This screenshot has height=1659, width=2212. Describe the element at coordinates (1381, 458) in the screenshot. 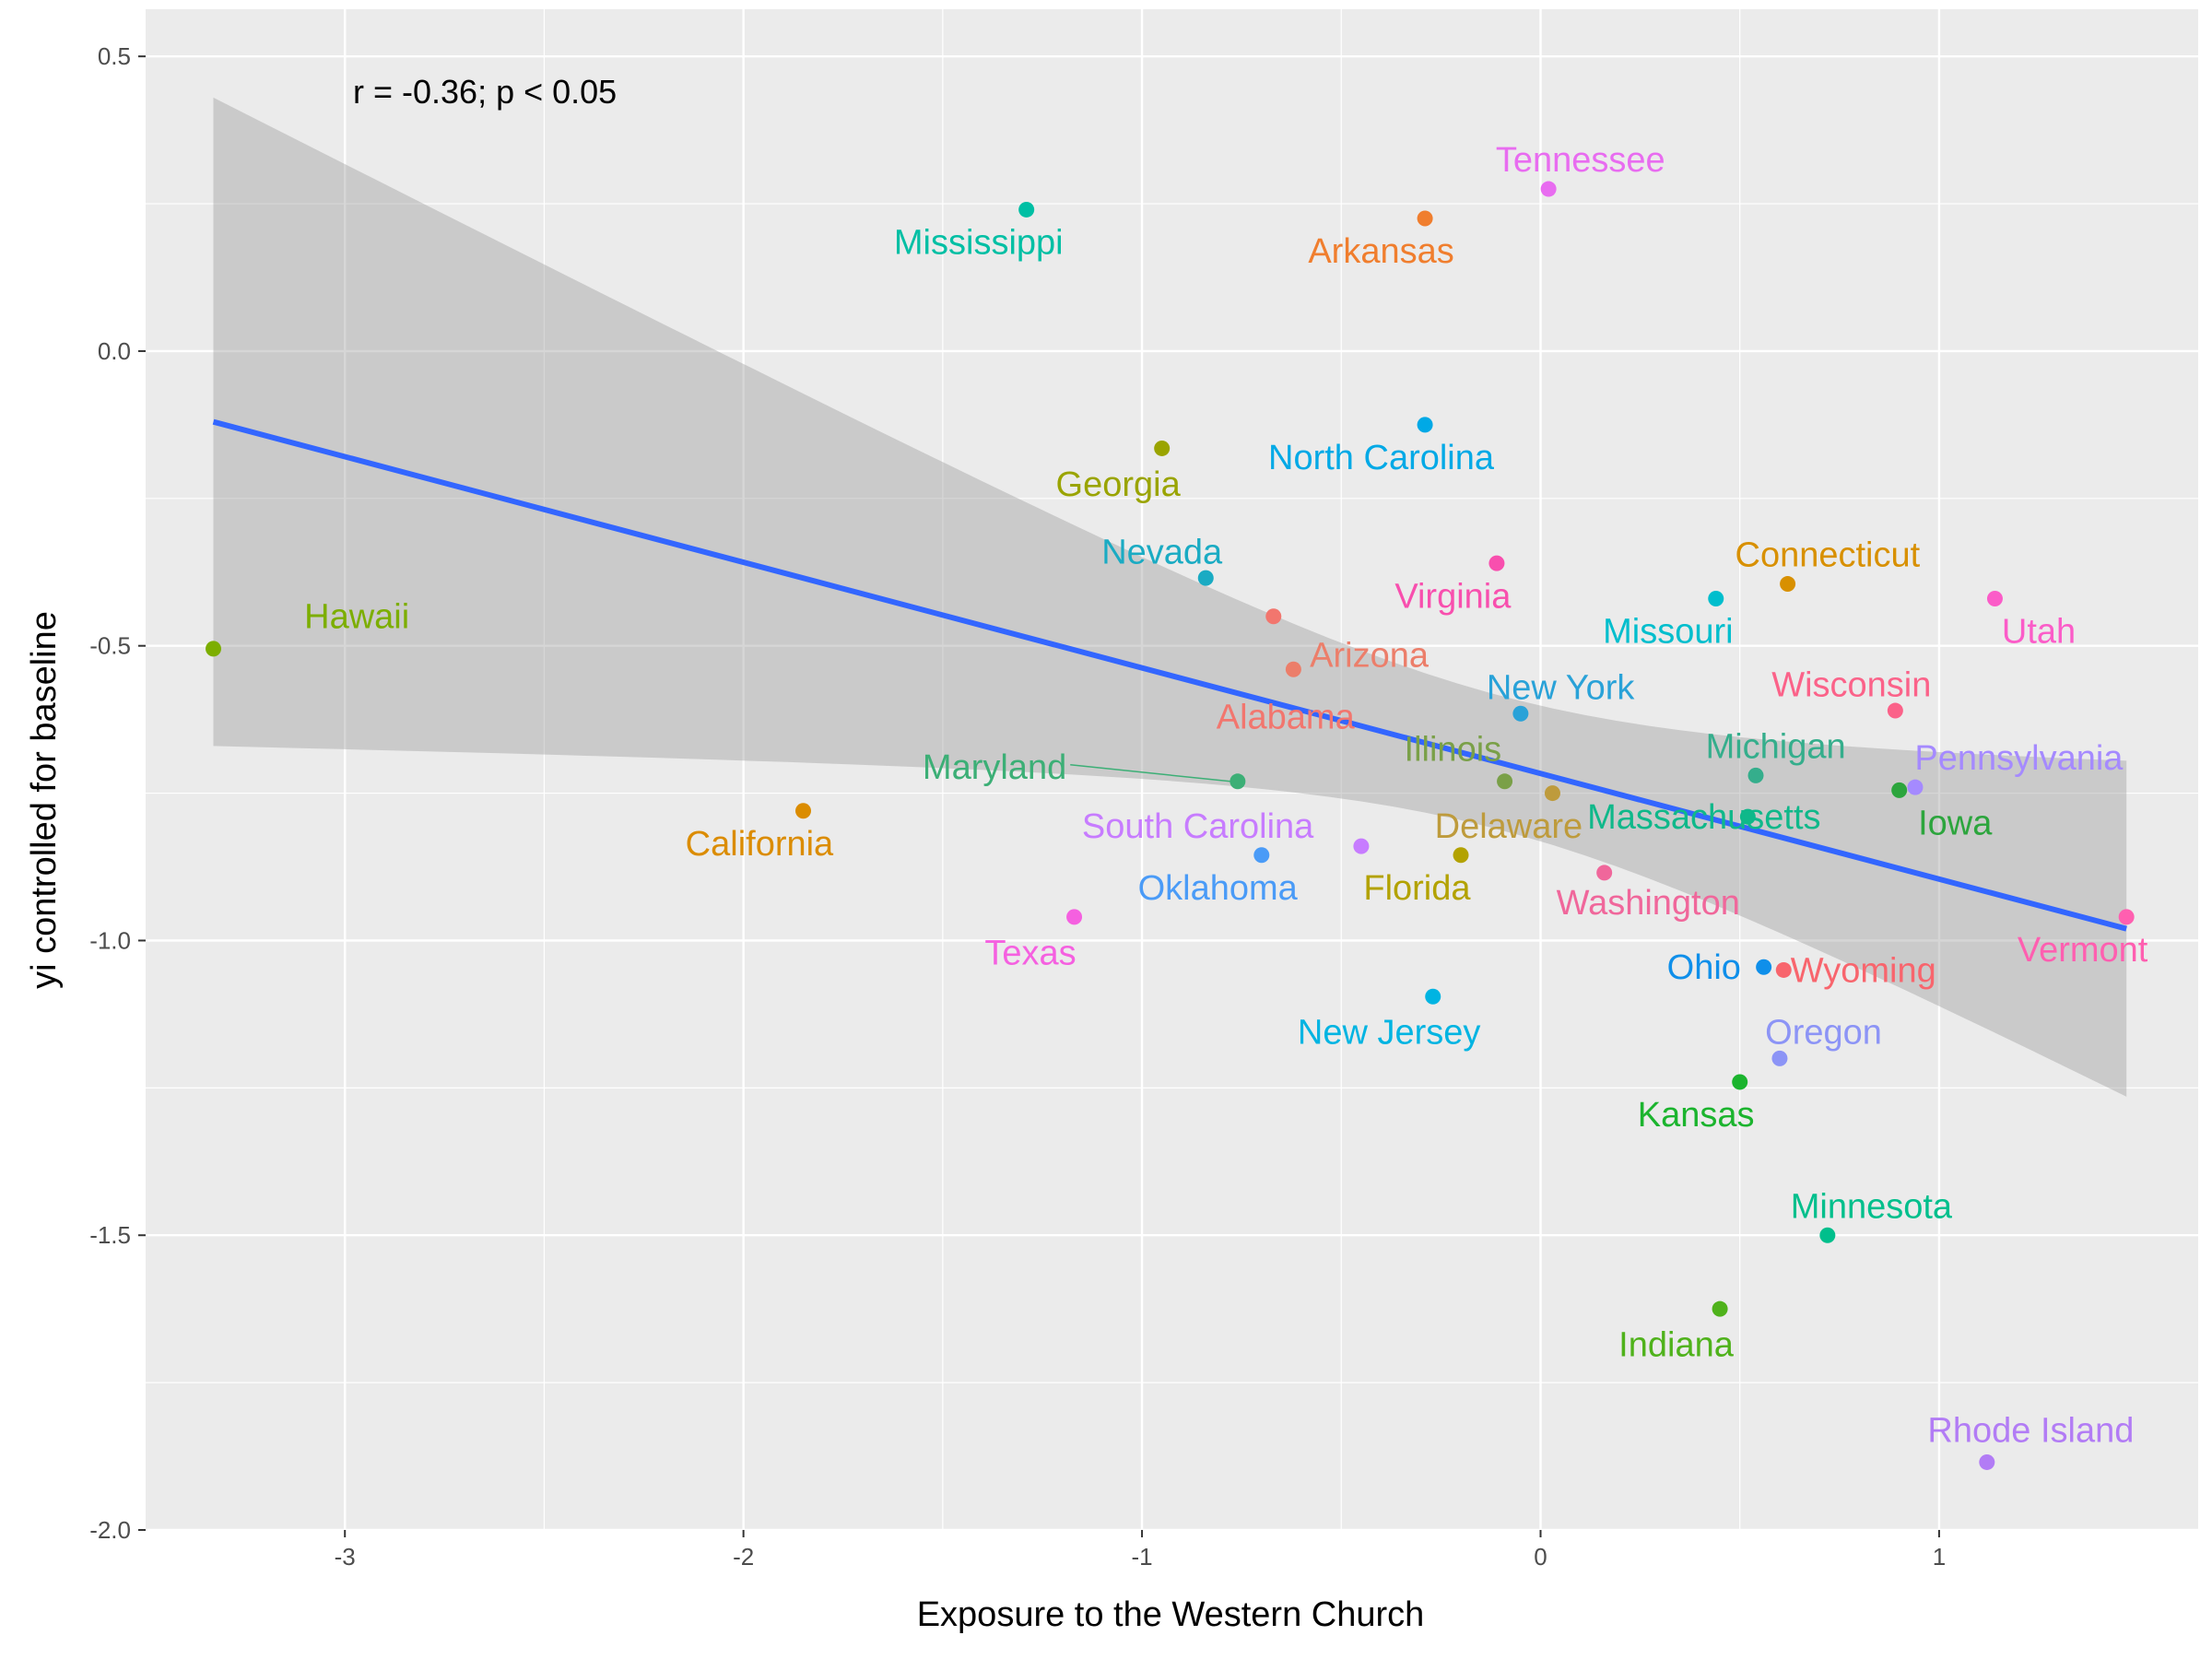

I see `label-north-carolina: North Carolina` at that location.